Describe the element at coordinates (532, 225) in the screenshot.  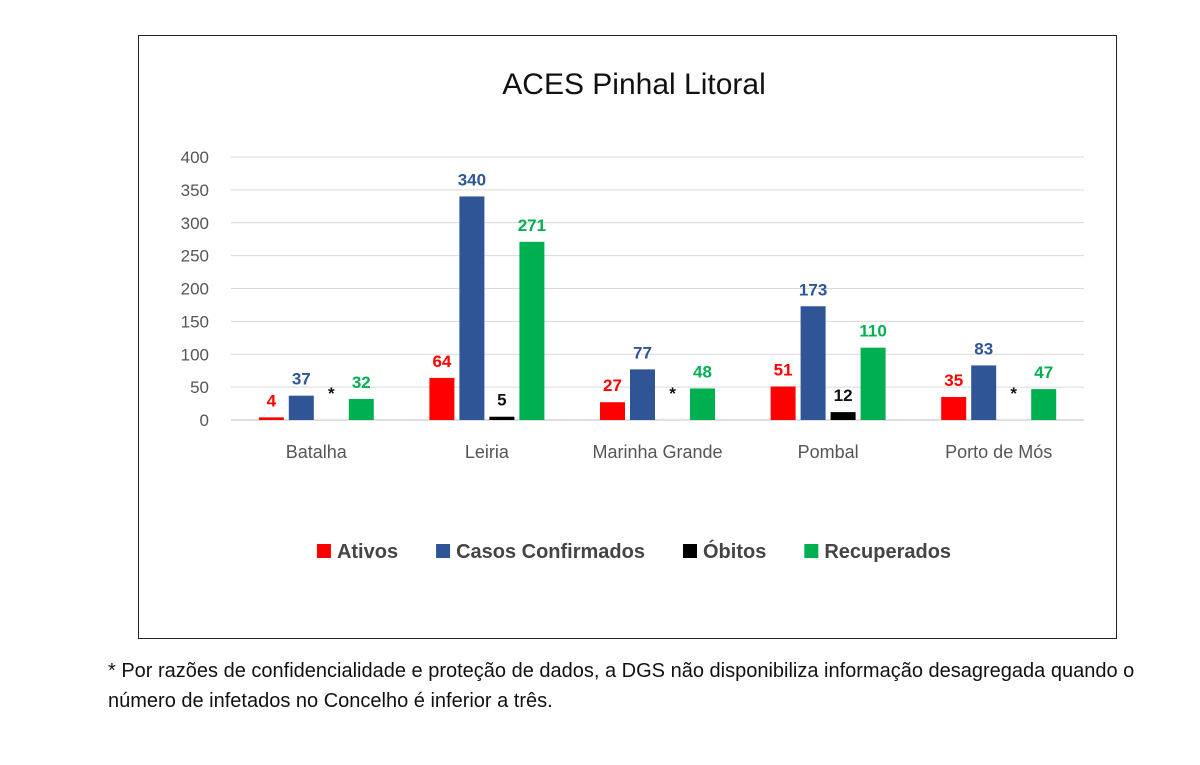
I see `data-label: 271` at that location.